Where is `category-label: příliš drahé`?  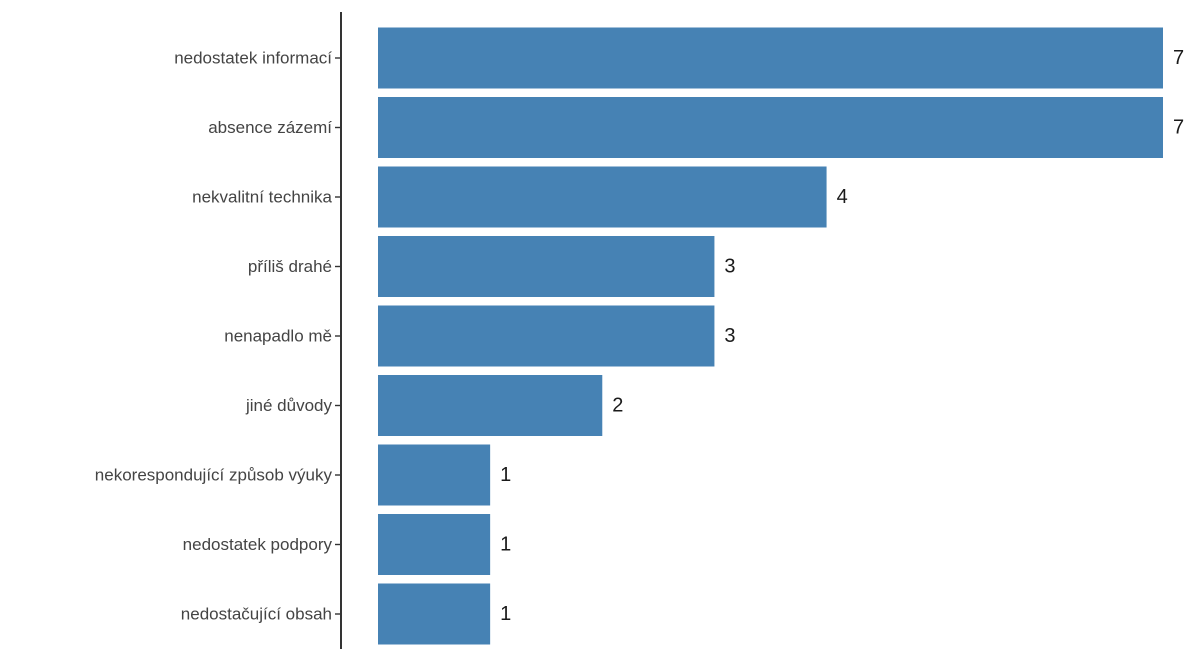 category-label: příliš drahé is located at coordinates (290, 266).